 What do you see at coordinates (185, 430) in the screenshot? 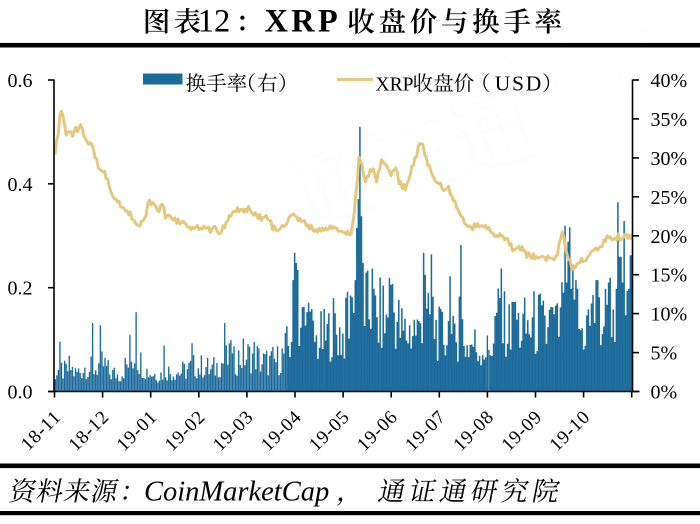
I see `svg-text: 19-02` at bounding box center [185, 430].